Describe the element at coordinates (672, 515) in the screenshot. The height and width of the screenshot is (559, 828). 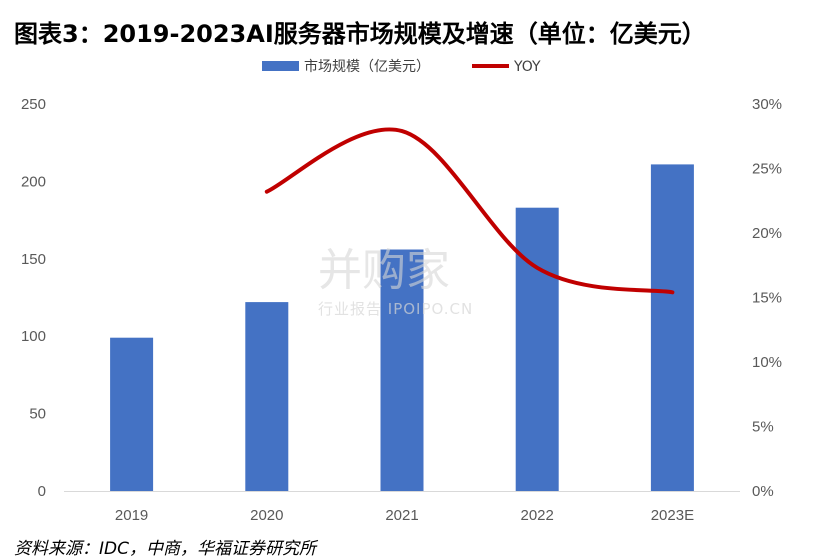
I see `x-tick-label: 2023E` at that location.